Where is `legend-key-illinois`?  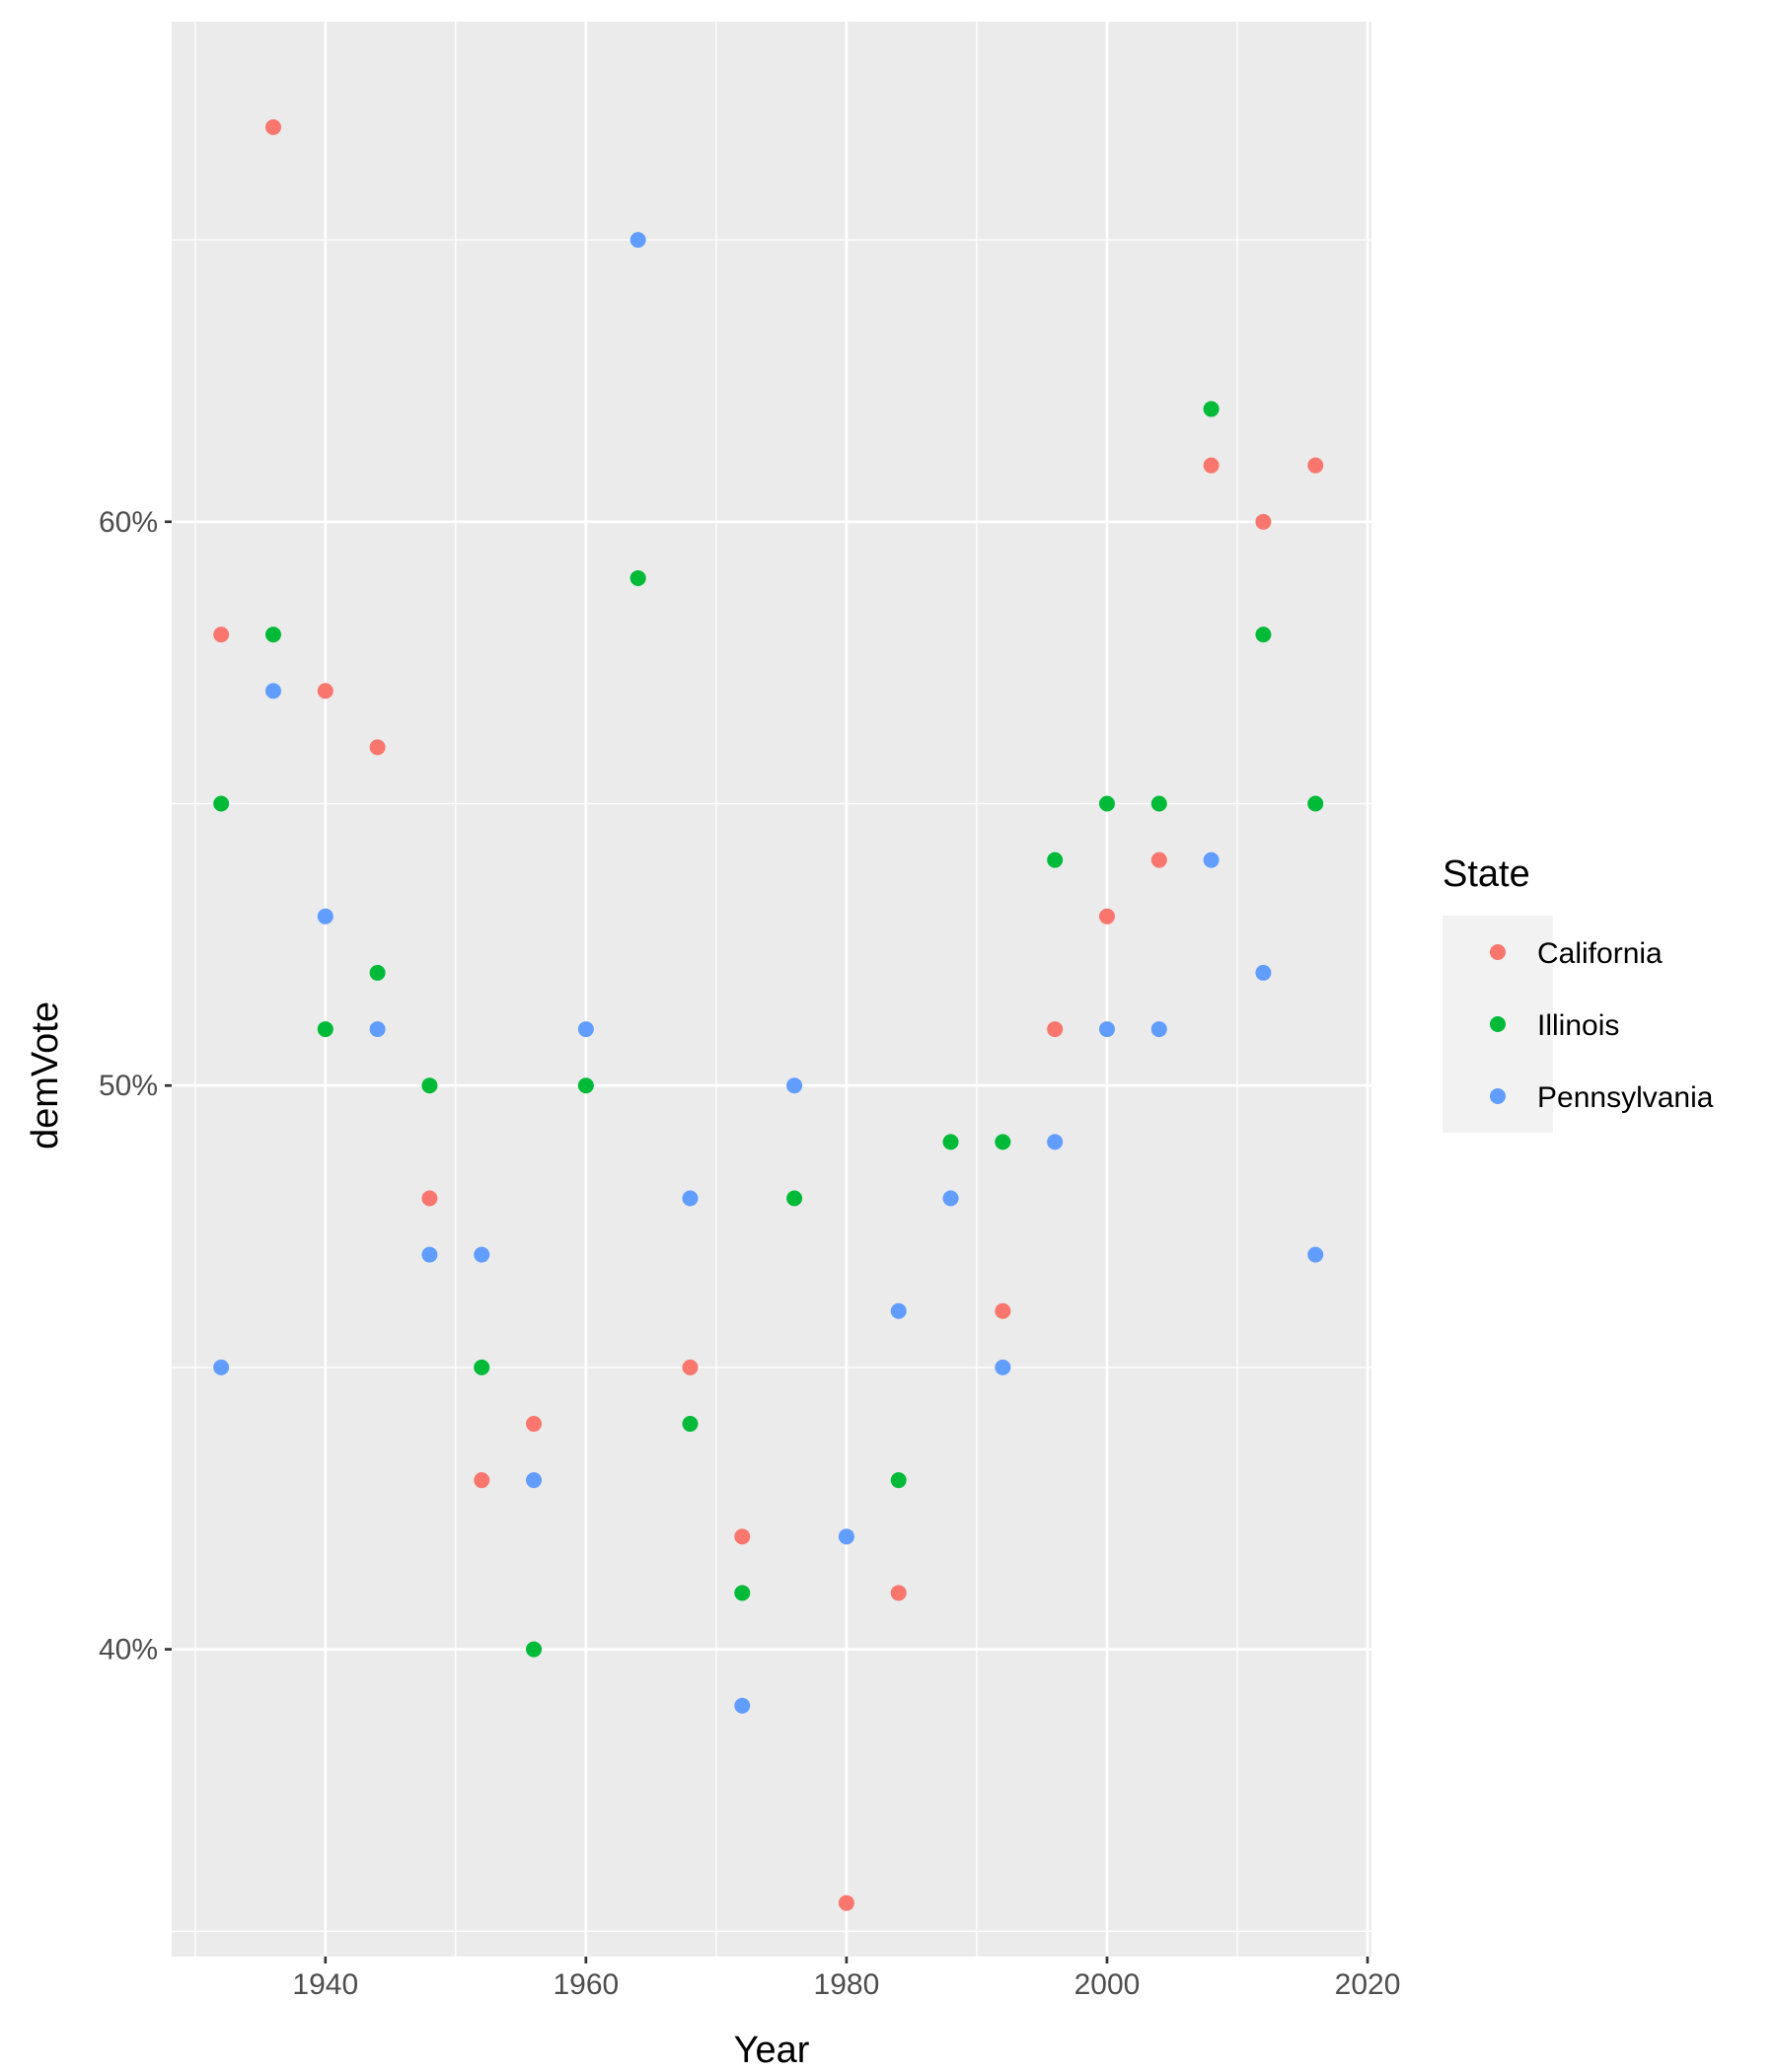
legend-key-illinois is located at coordinates (1498, 1024).